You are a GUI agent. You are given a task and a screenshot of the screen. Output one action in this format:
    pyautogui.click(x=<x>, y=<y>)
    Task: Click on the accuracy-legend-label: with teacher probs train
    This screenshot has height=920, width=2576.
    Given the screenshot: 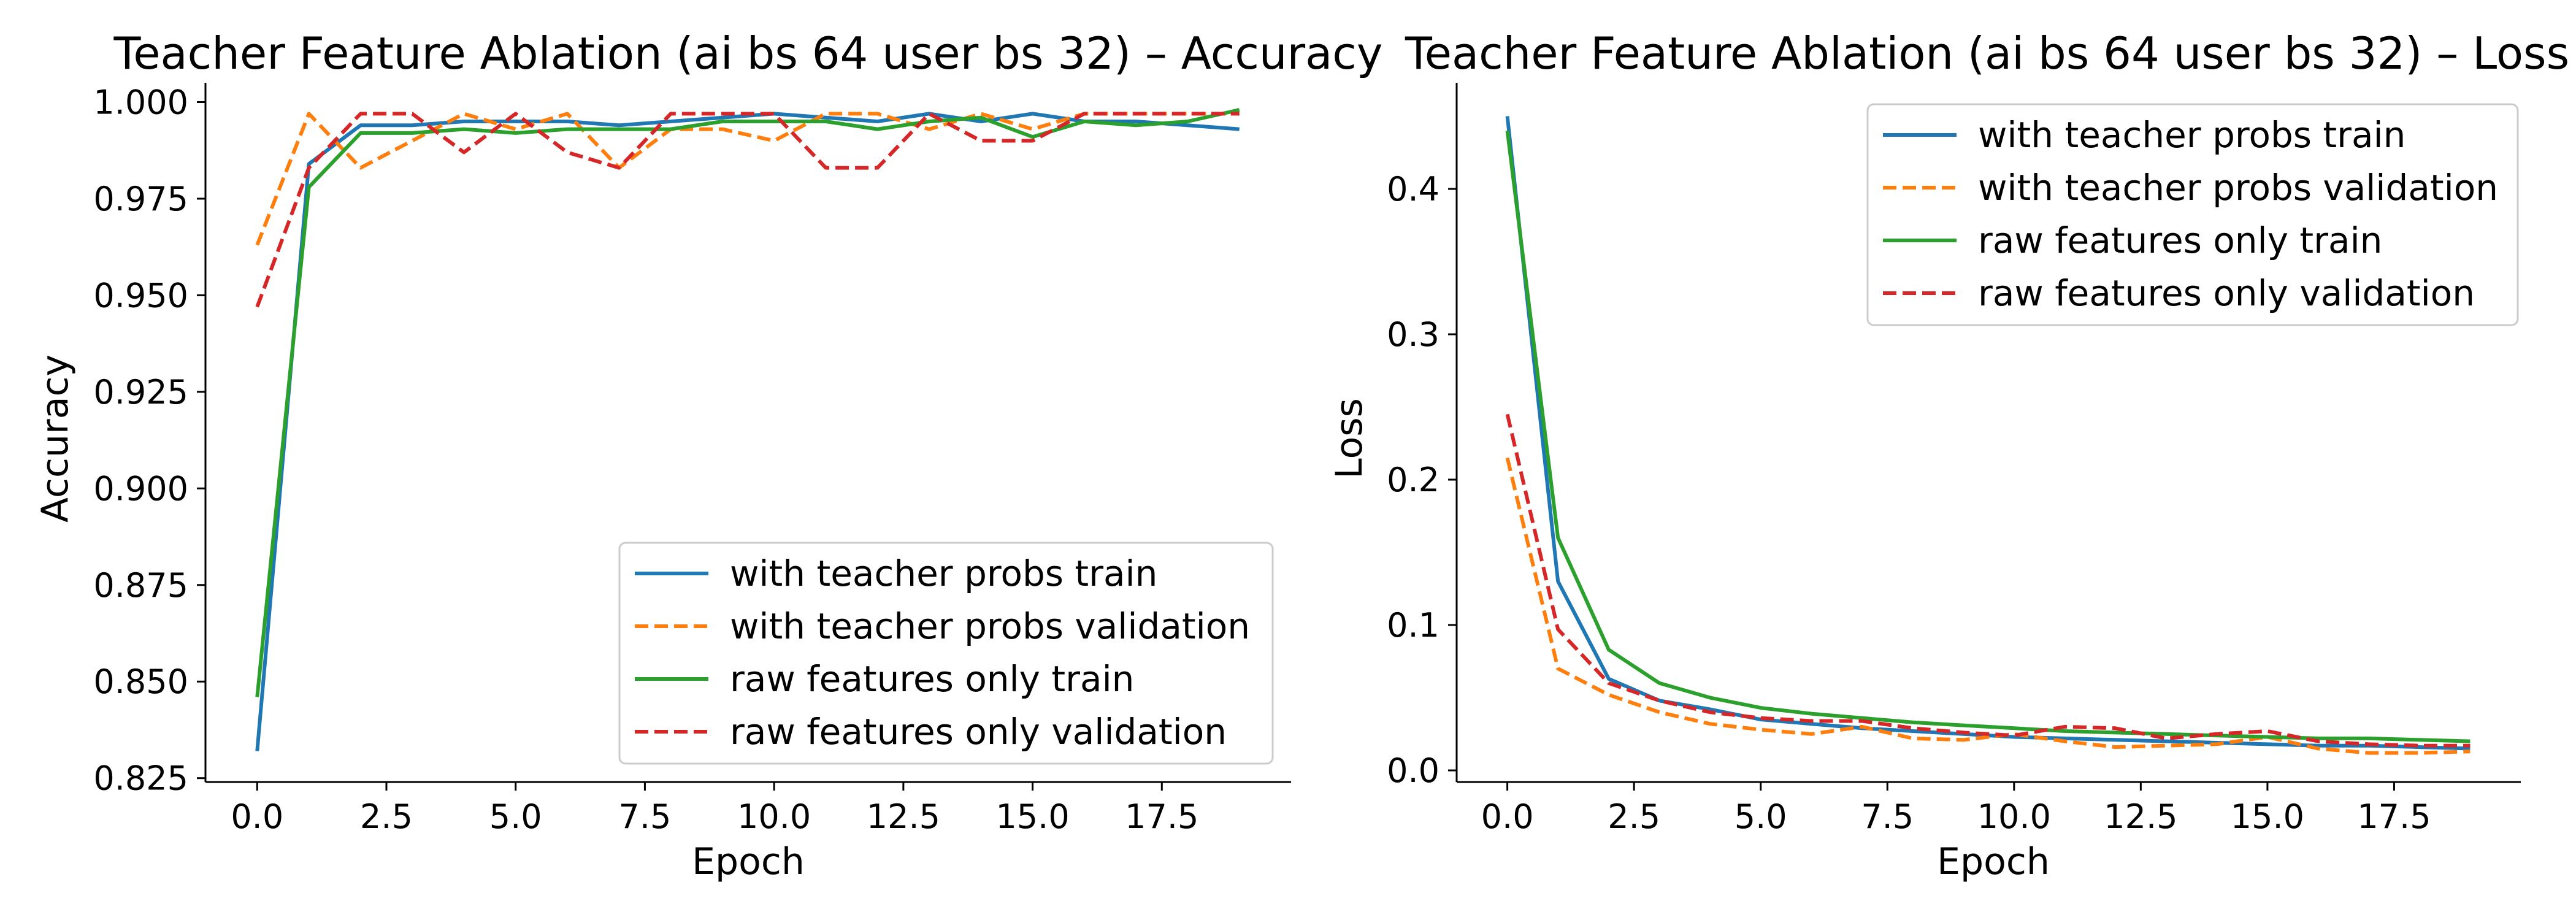 What is the action you would take?
    pyautogui.click(x=943, y=573)
    